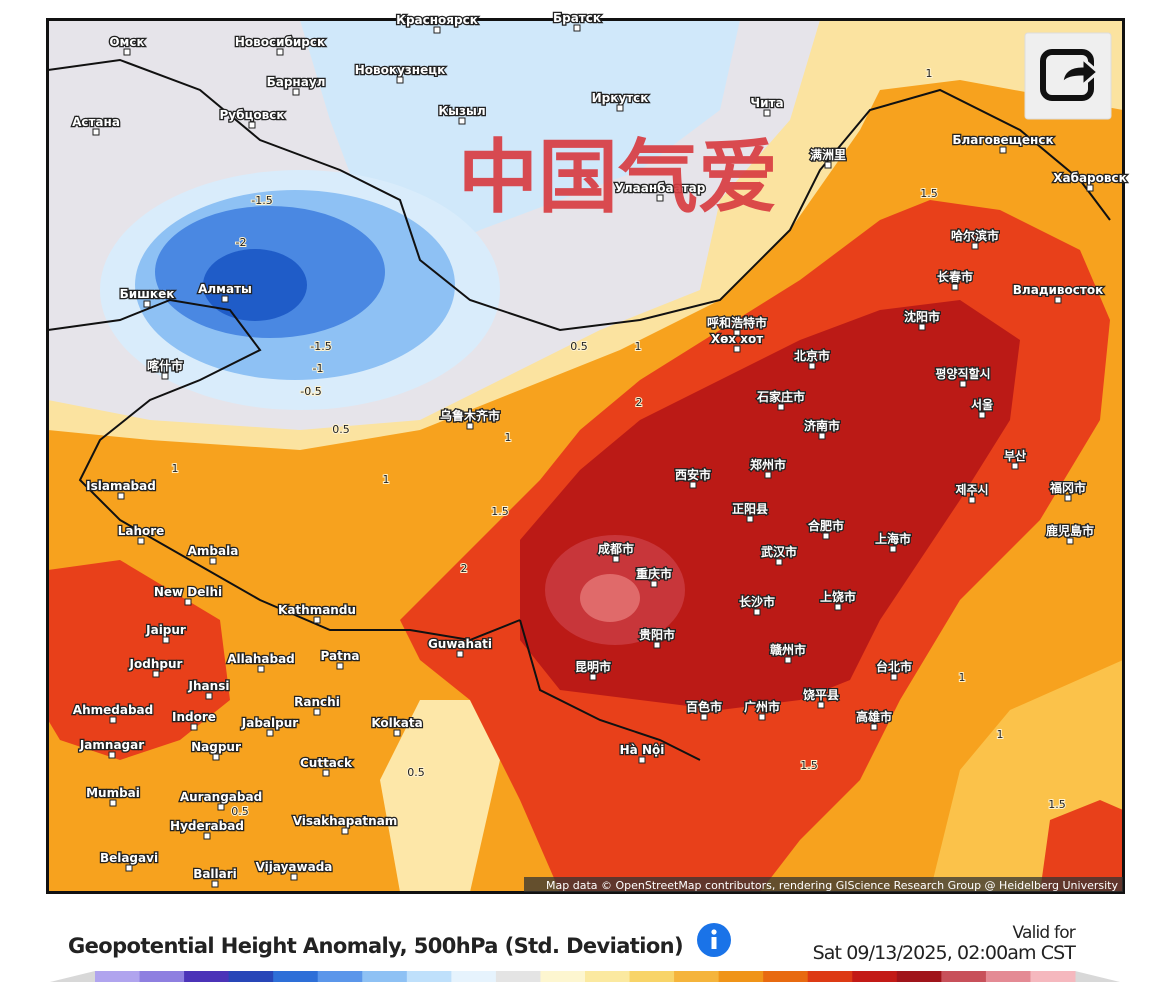  I want to click on city-label: Хөх хот, so click(737, 339).